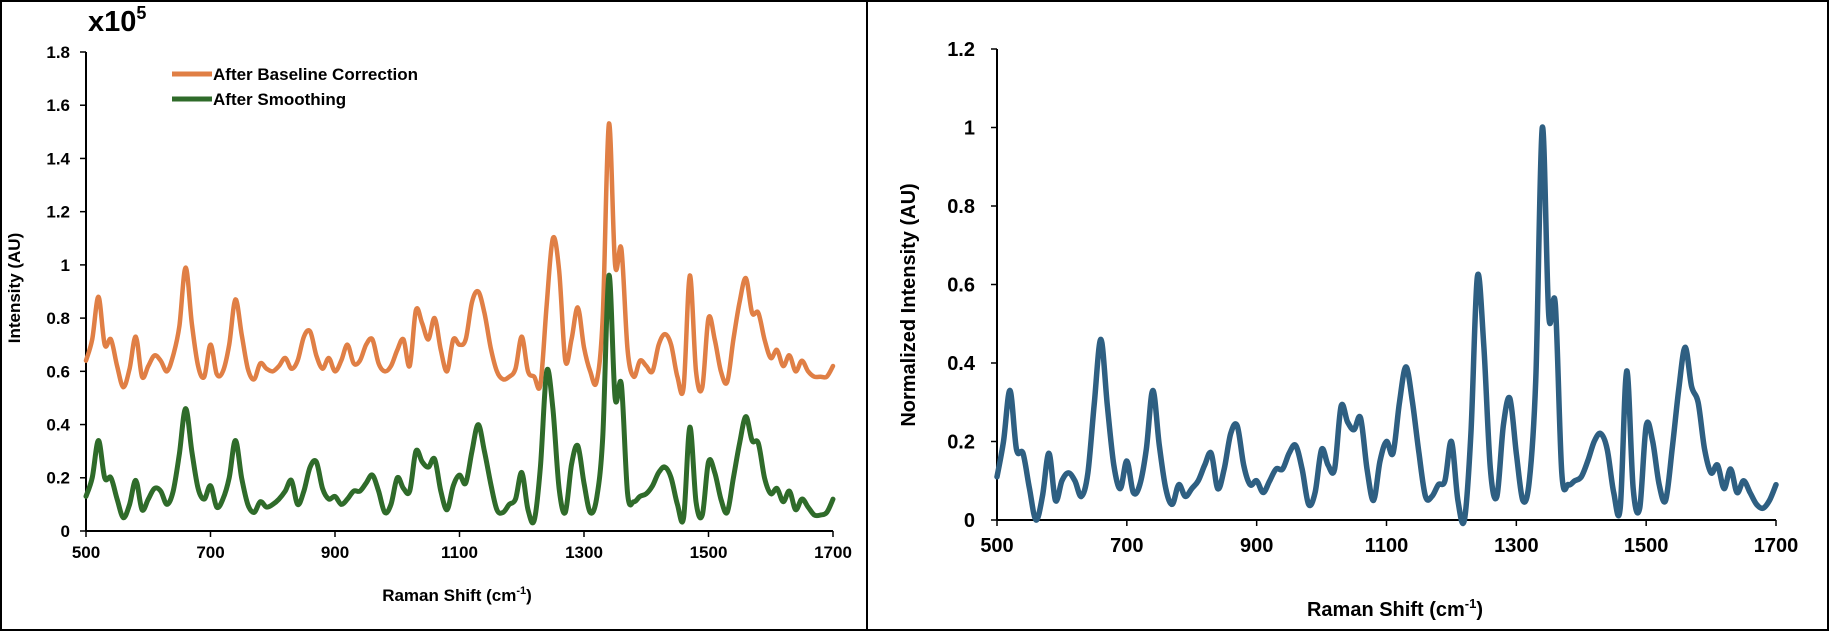 The height and width of the screenshot is (632, 1830). Describe the element at coordinates (58, 52) in the screenshot. I see `y-tick-label: 1.8` at that location.